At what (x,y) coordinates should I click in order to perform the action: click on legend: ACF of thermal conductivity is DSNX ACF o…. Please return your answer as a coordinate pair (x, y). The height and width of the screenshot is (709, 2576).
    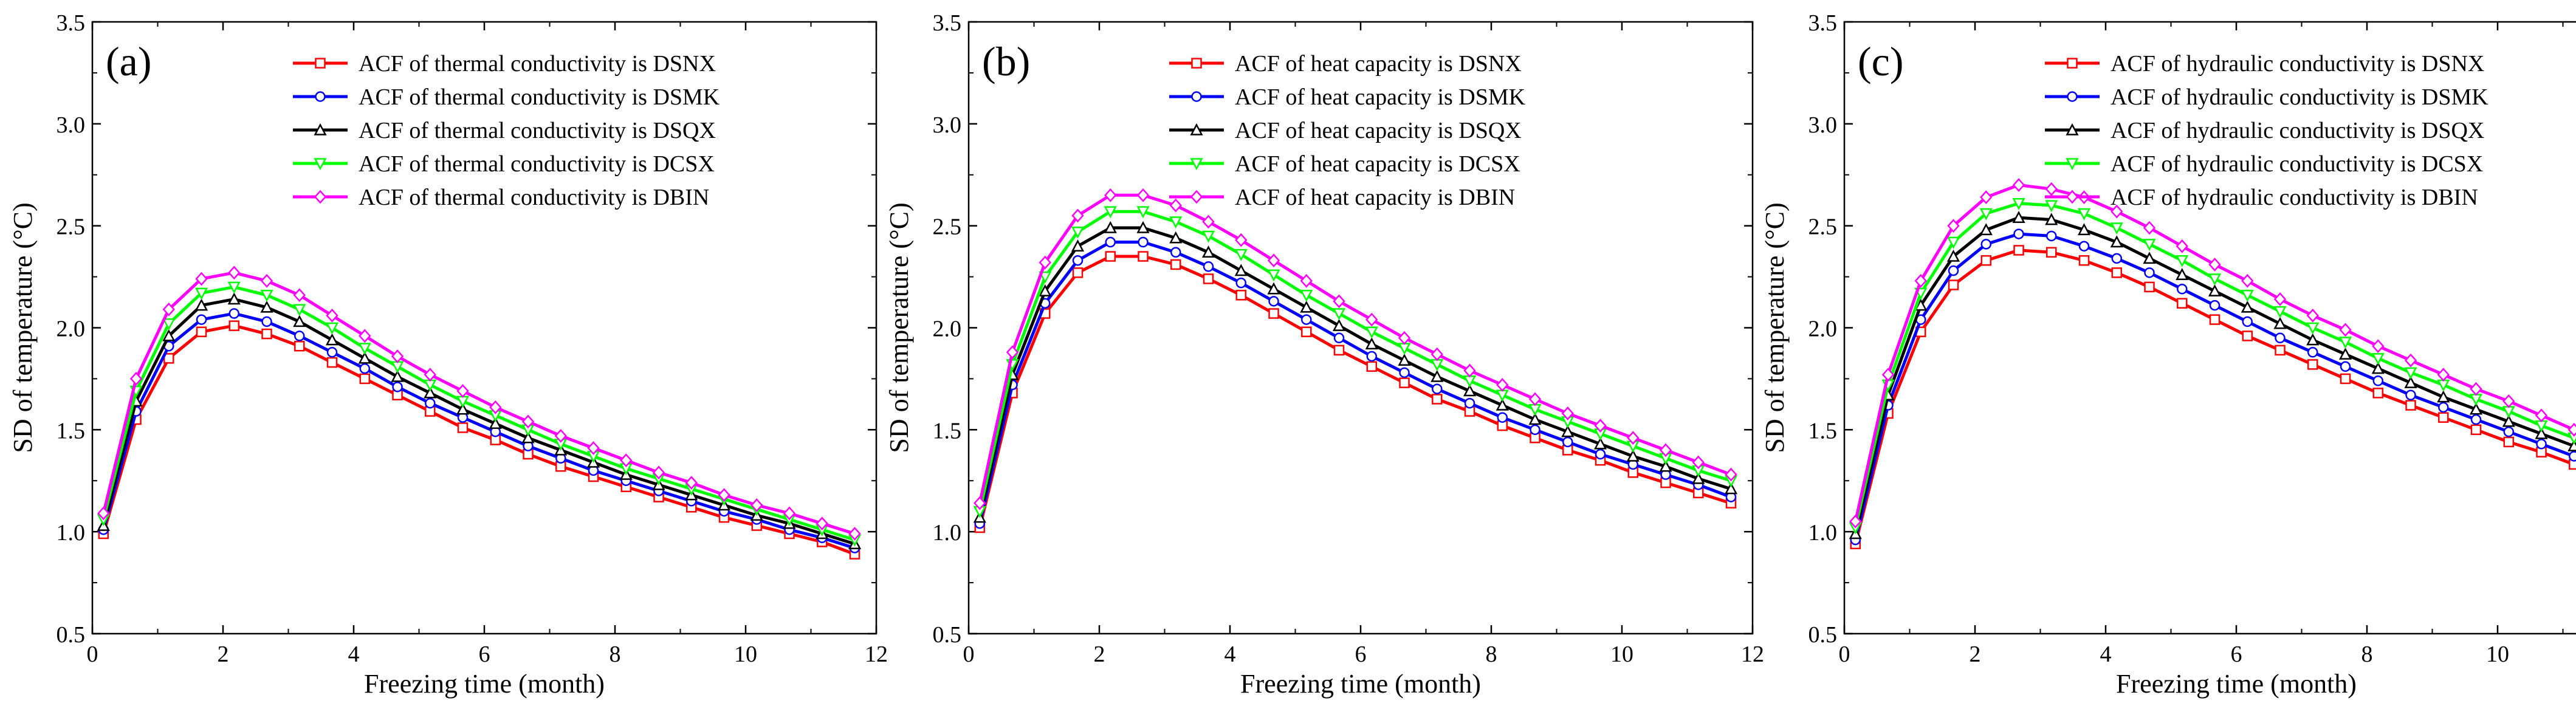
    Looking at the image, I should click on (506, 131).